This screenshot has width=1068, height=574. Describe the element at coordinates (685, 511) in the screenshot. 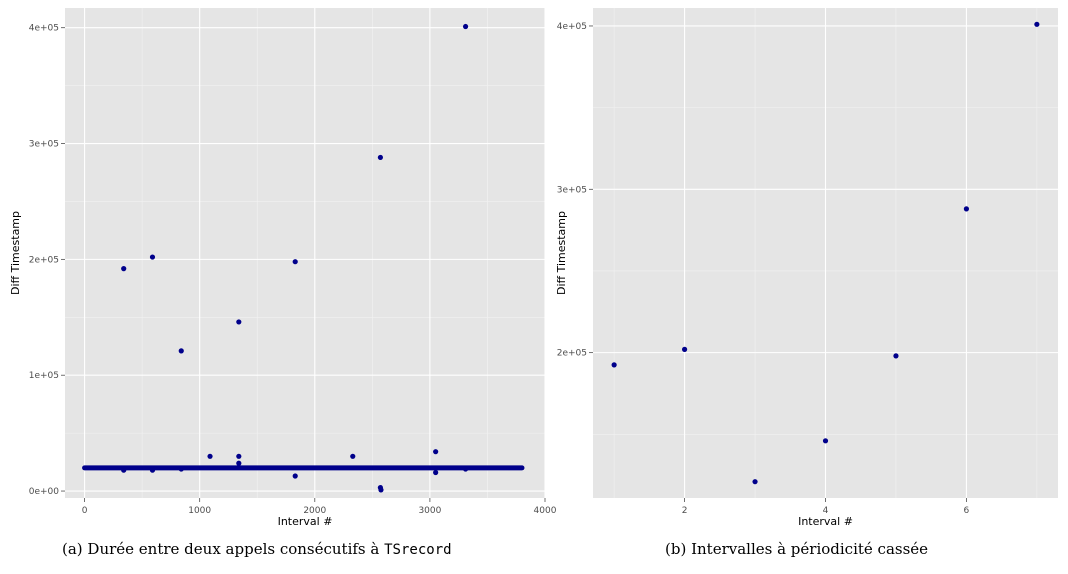

I see `x-tick-label: 2` at that location.